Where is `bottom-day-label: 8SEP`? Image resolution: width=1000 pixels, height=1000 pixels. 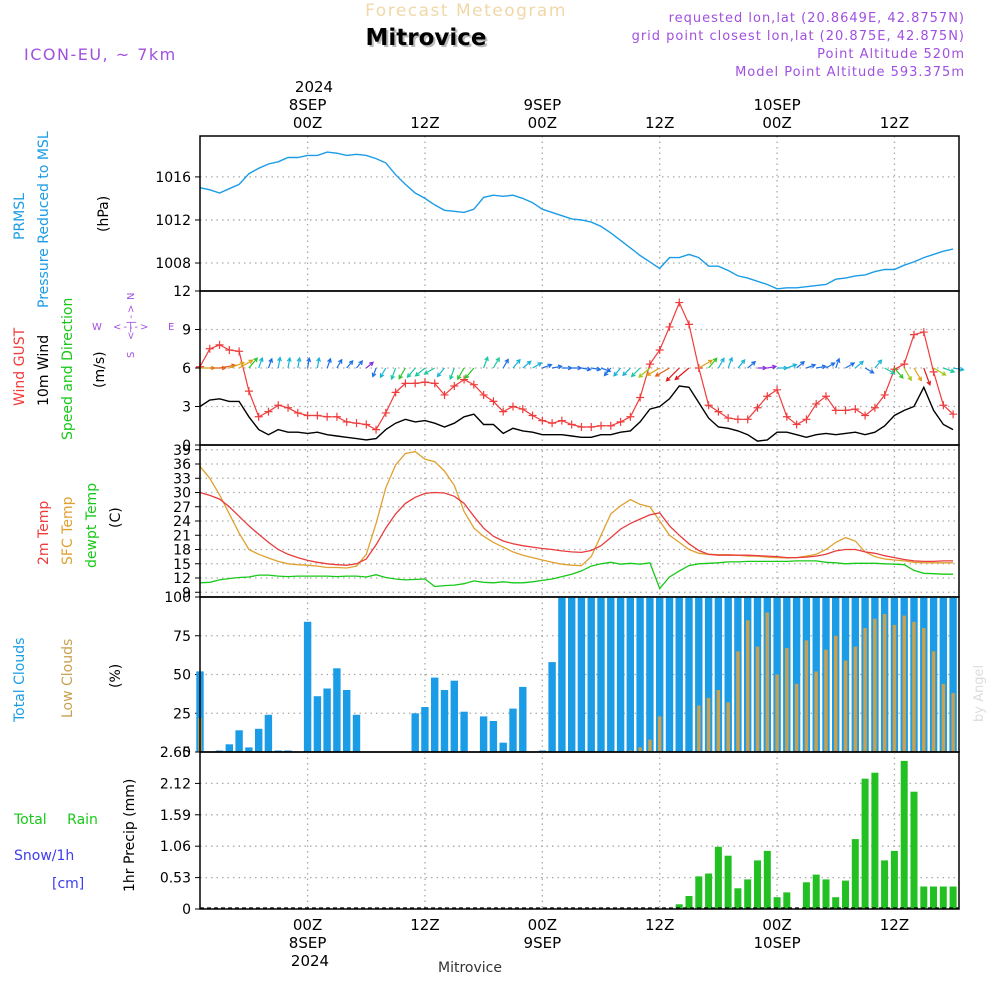 bottom-day-label: 8SEP is located at coordinates (308, 943).